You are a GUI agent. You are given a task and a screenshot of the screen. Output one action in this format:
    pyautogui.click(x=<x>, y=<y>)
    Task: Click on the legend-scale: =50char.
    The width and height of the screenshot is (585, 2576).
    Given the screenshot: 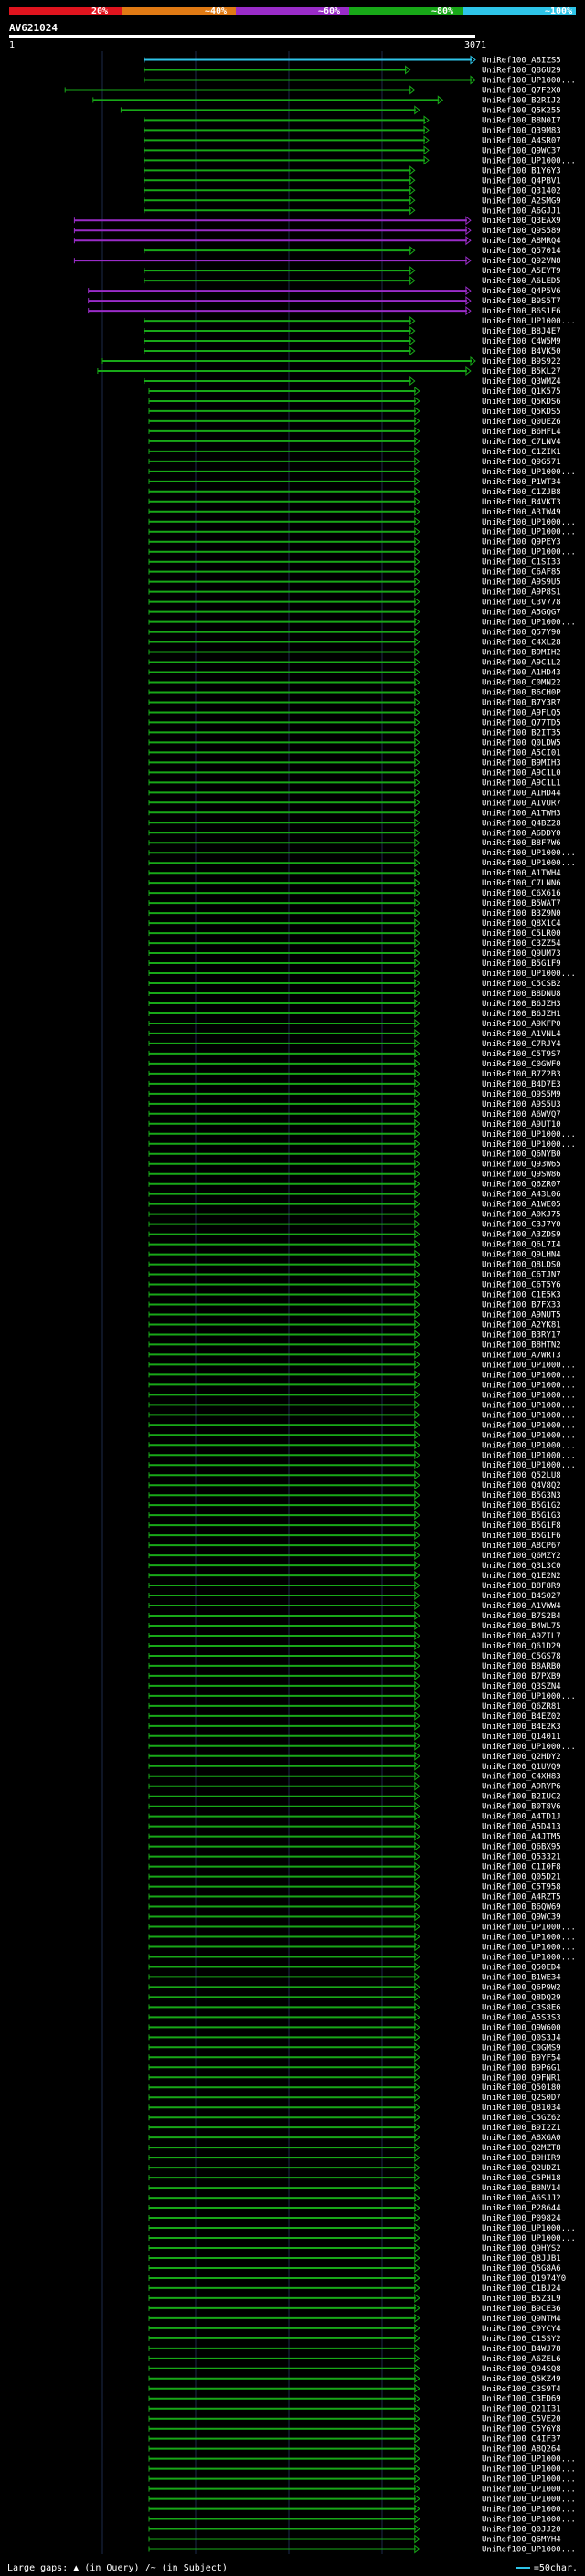 What is the action you would take?
    pyautogui.click(x=546, y=2568)
    